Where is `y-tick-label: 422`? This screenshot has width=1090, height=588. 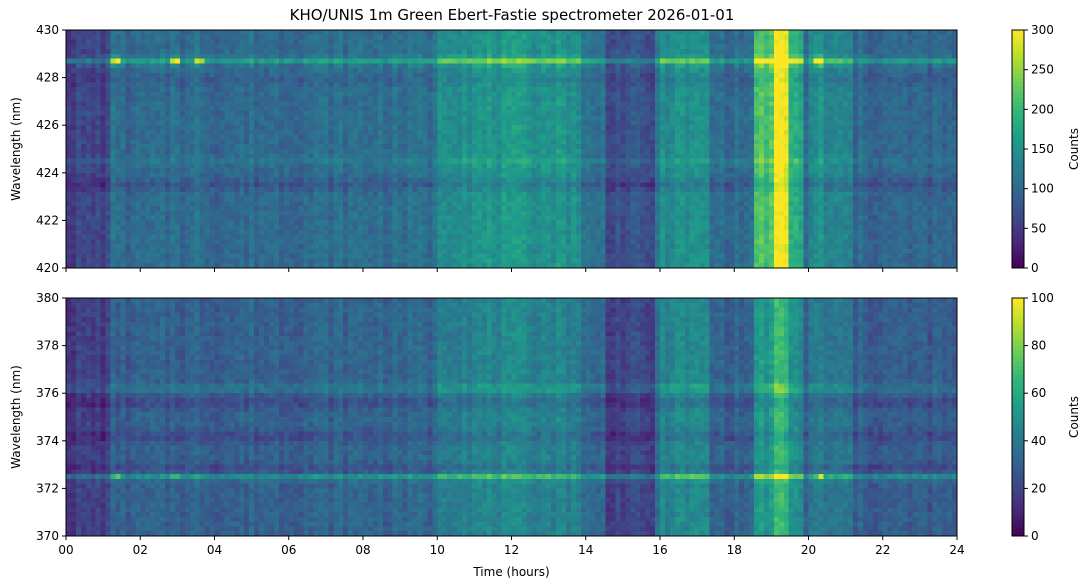 y-tick-label: 422 is located at coordinates (47, 220).